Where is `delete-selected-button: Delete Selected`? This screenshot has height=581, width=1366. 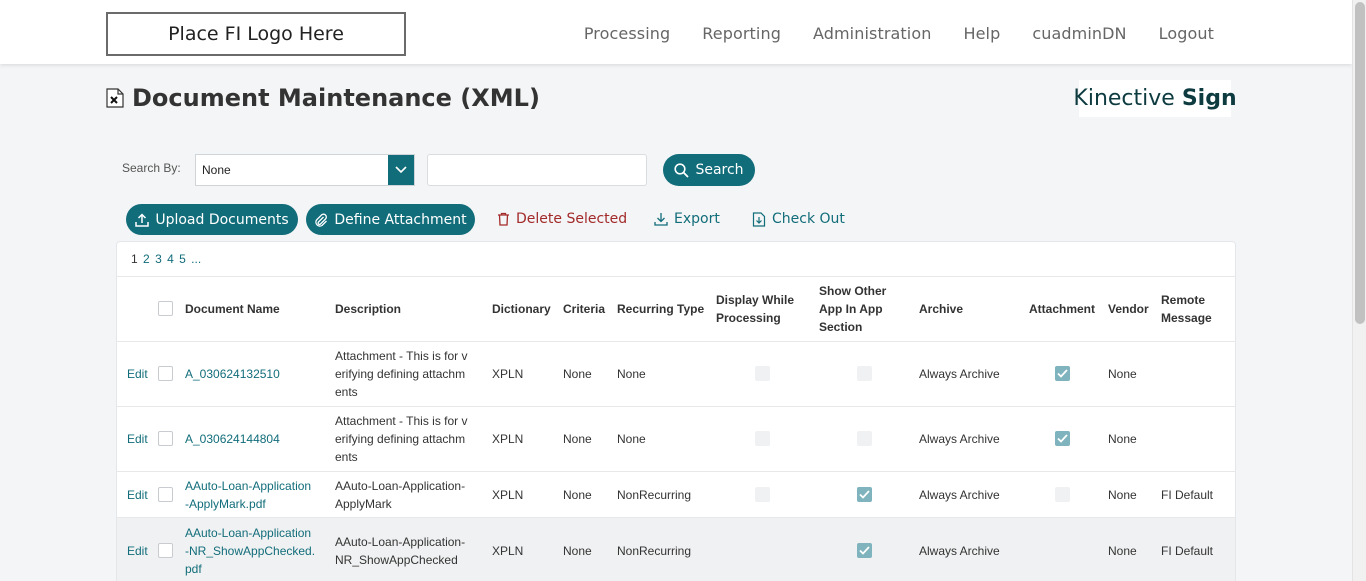 delete-selected-button: Delete Selected is located at coordinates (562, 219).